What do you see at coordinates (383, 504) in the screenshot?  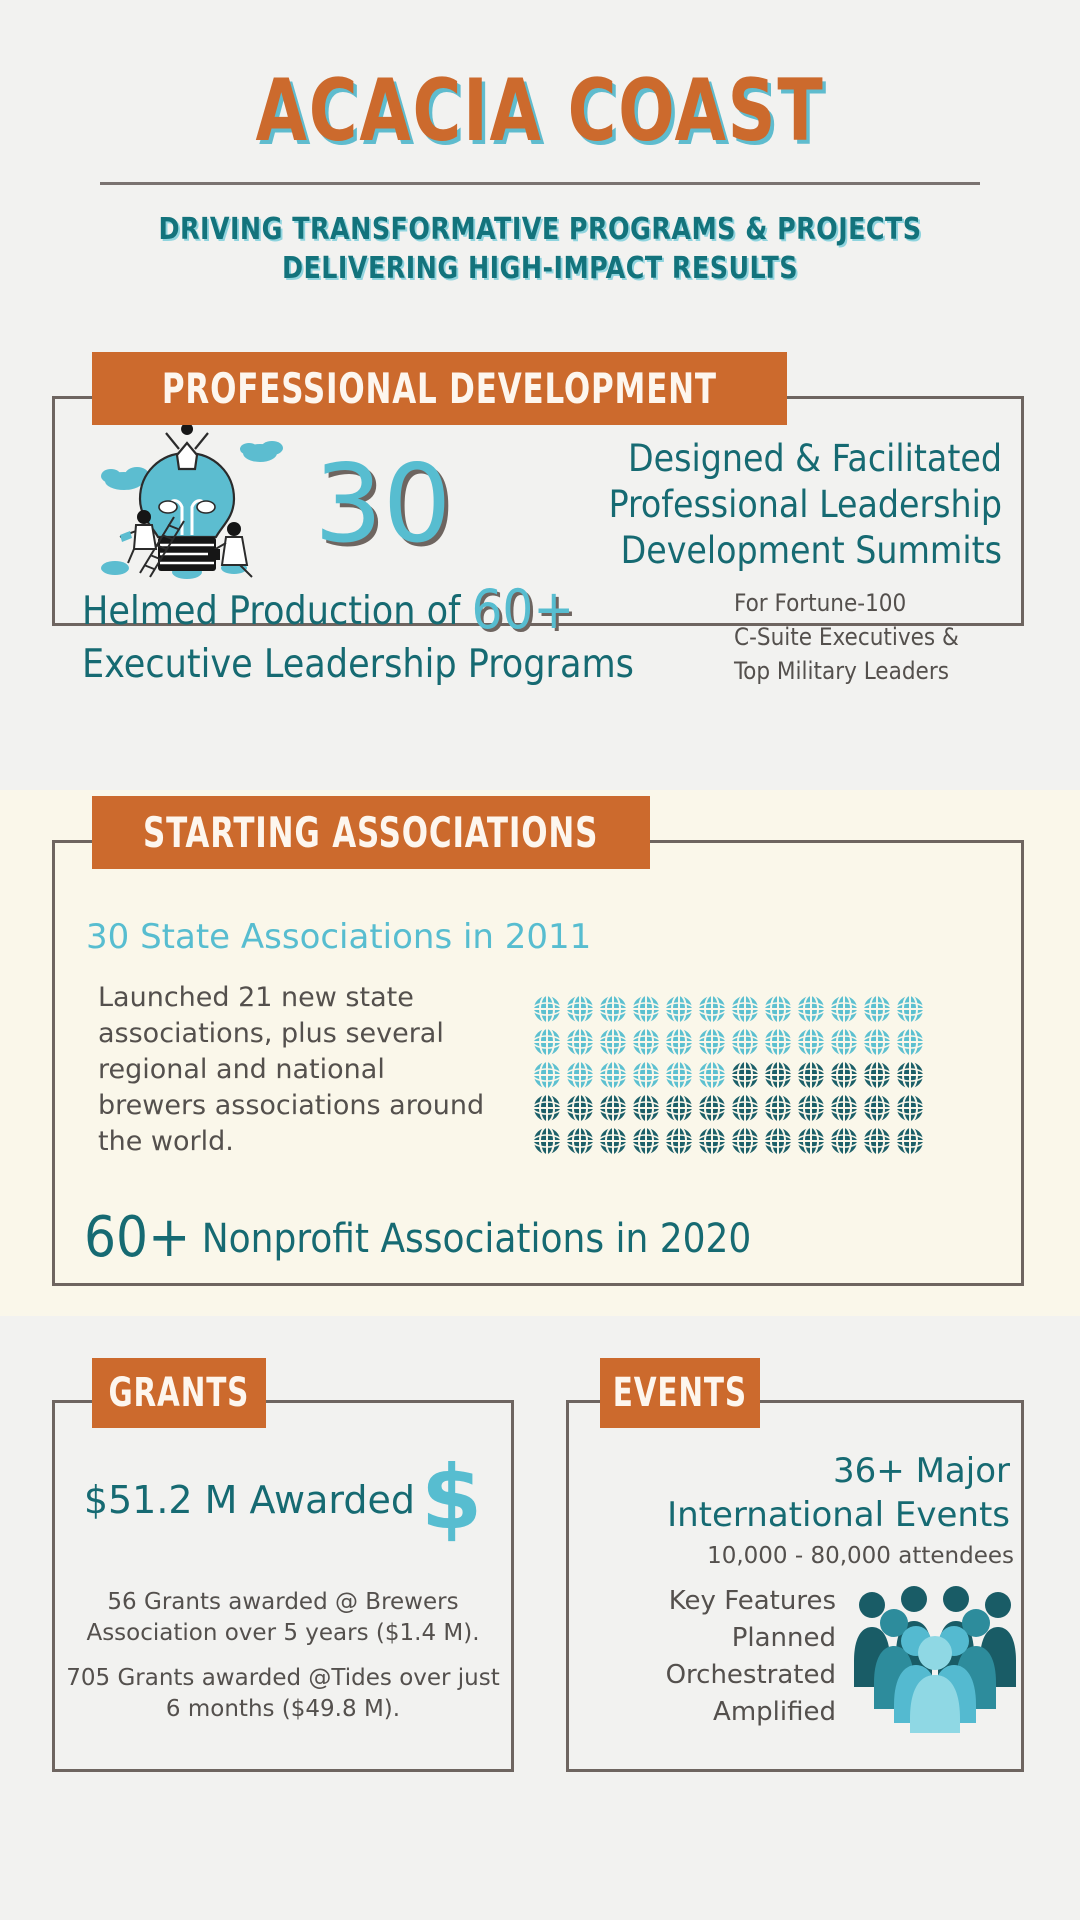 I see `pd-stat-number: 30` at bounding box center [383, 504].